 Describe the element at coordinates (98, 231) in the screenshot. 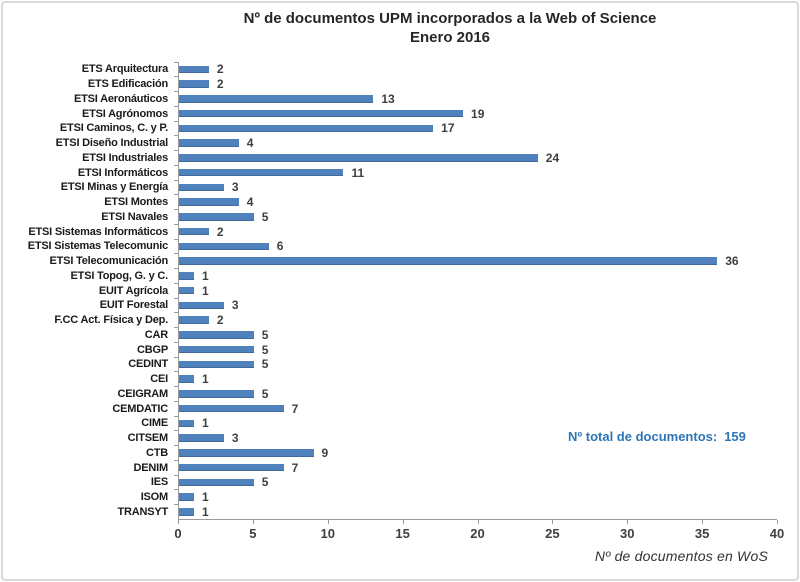

I see `category-label: ETSI Sistemas Informáticos` at that location.